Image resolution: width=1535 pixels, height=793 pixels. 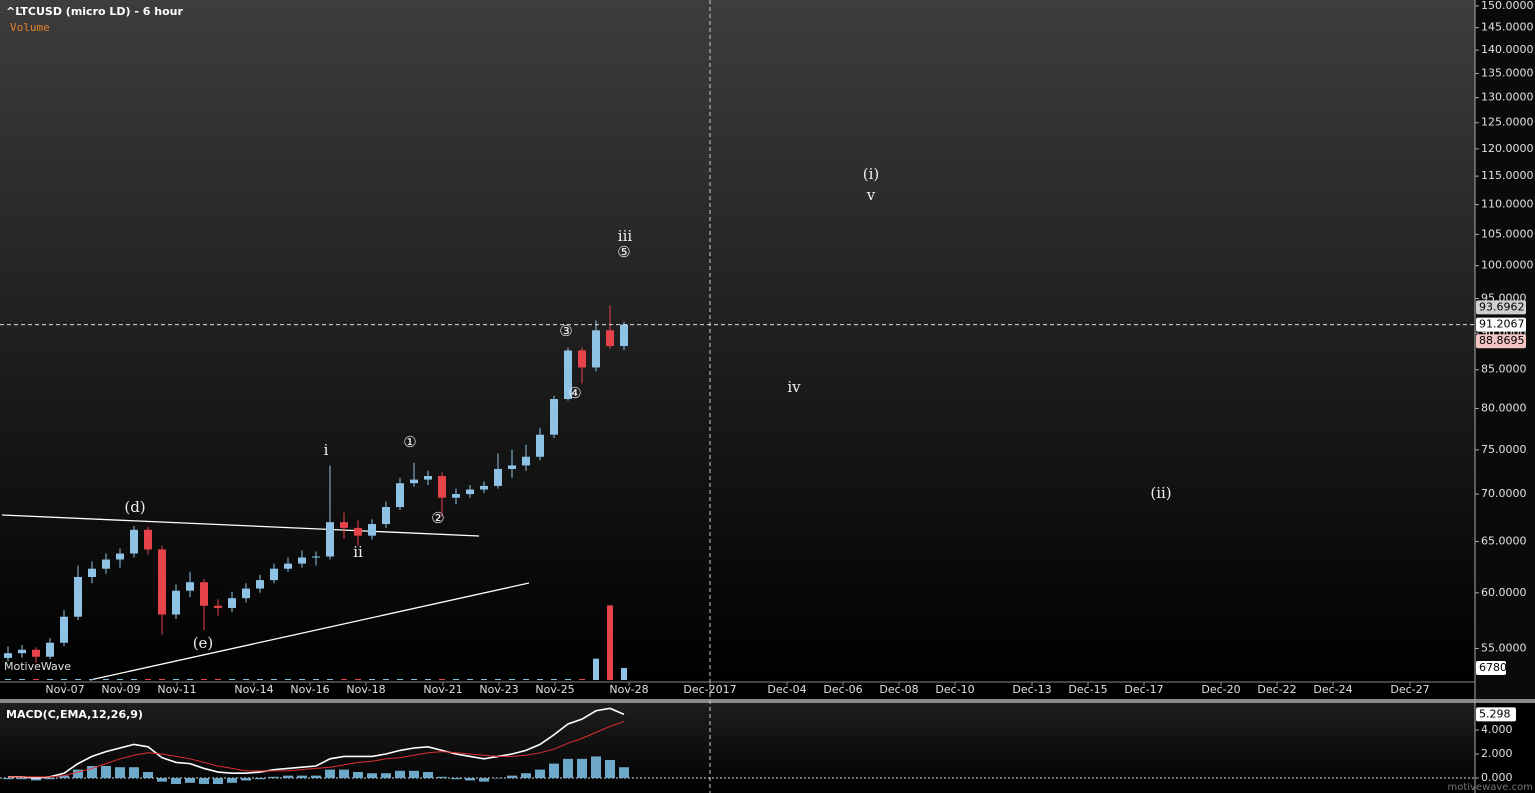 I want to click on wave-label: ②, so click(x=437, y=518).